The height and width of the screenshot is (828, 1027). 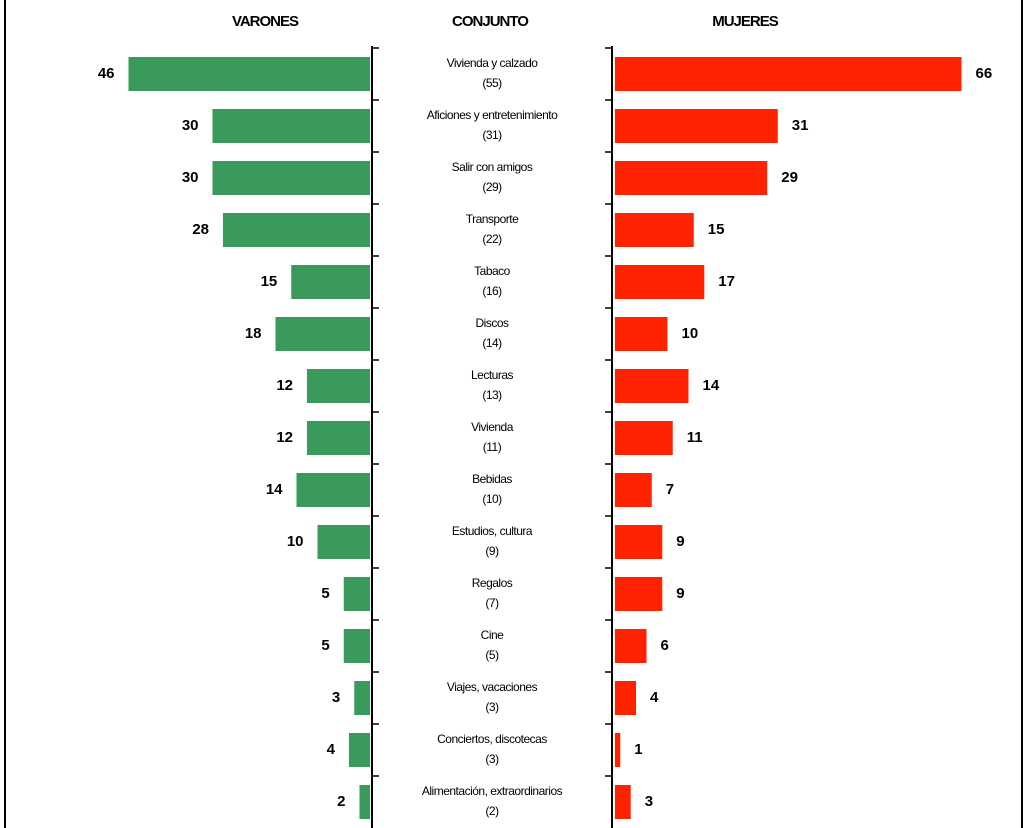 What do you see at coordinates (492, 687) in the screenshot?
I see `category-label: Viajes, vacaciones` at bounding box center [492, 687].